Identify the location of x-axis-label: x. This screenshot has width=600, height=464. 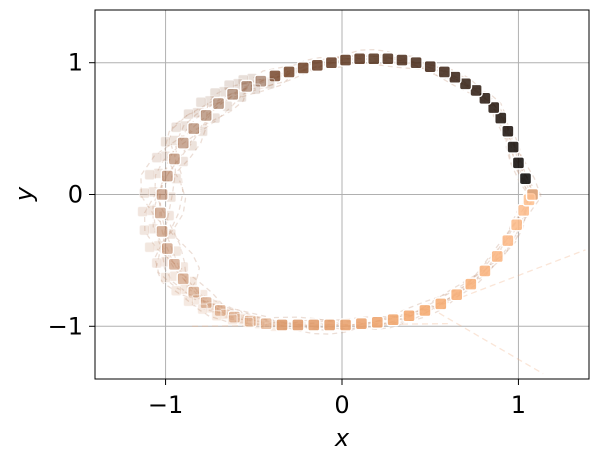
(342, 438).